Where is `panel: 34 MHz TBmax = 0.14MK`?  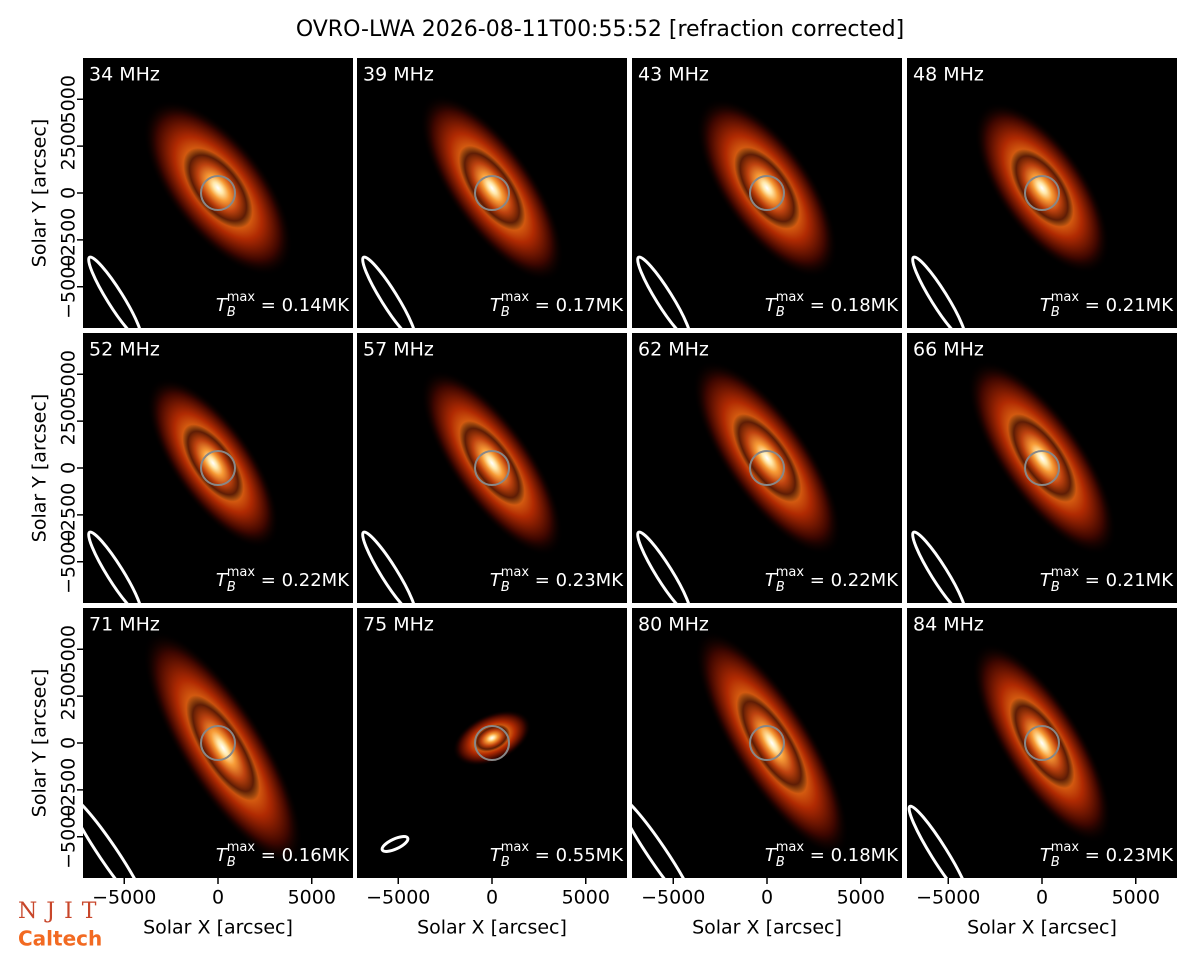
panel: 34 MHz TBmax = 0.14MK is located at coordinates (218, 193).